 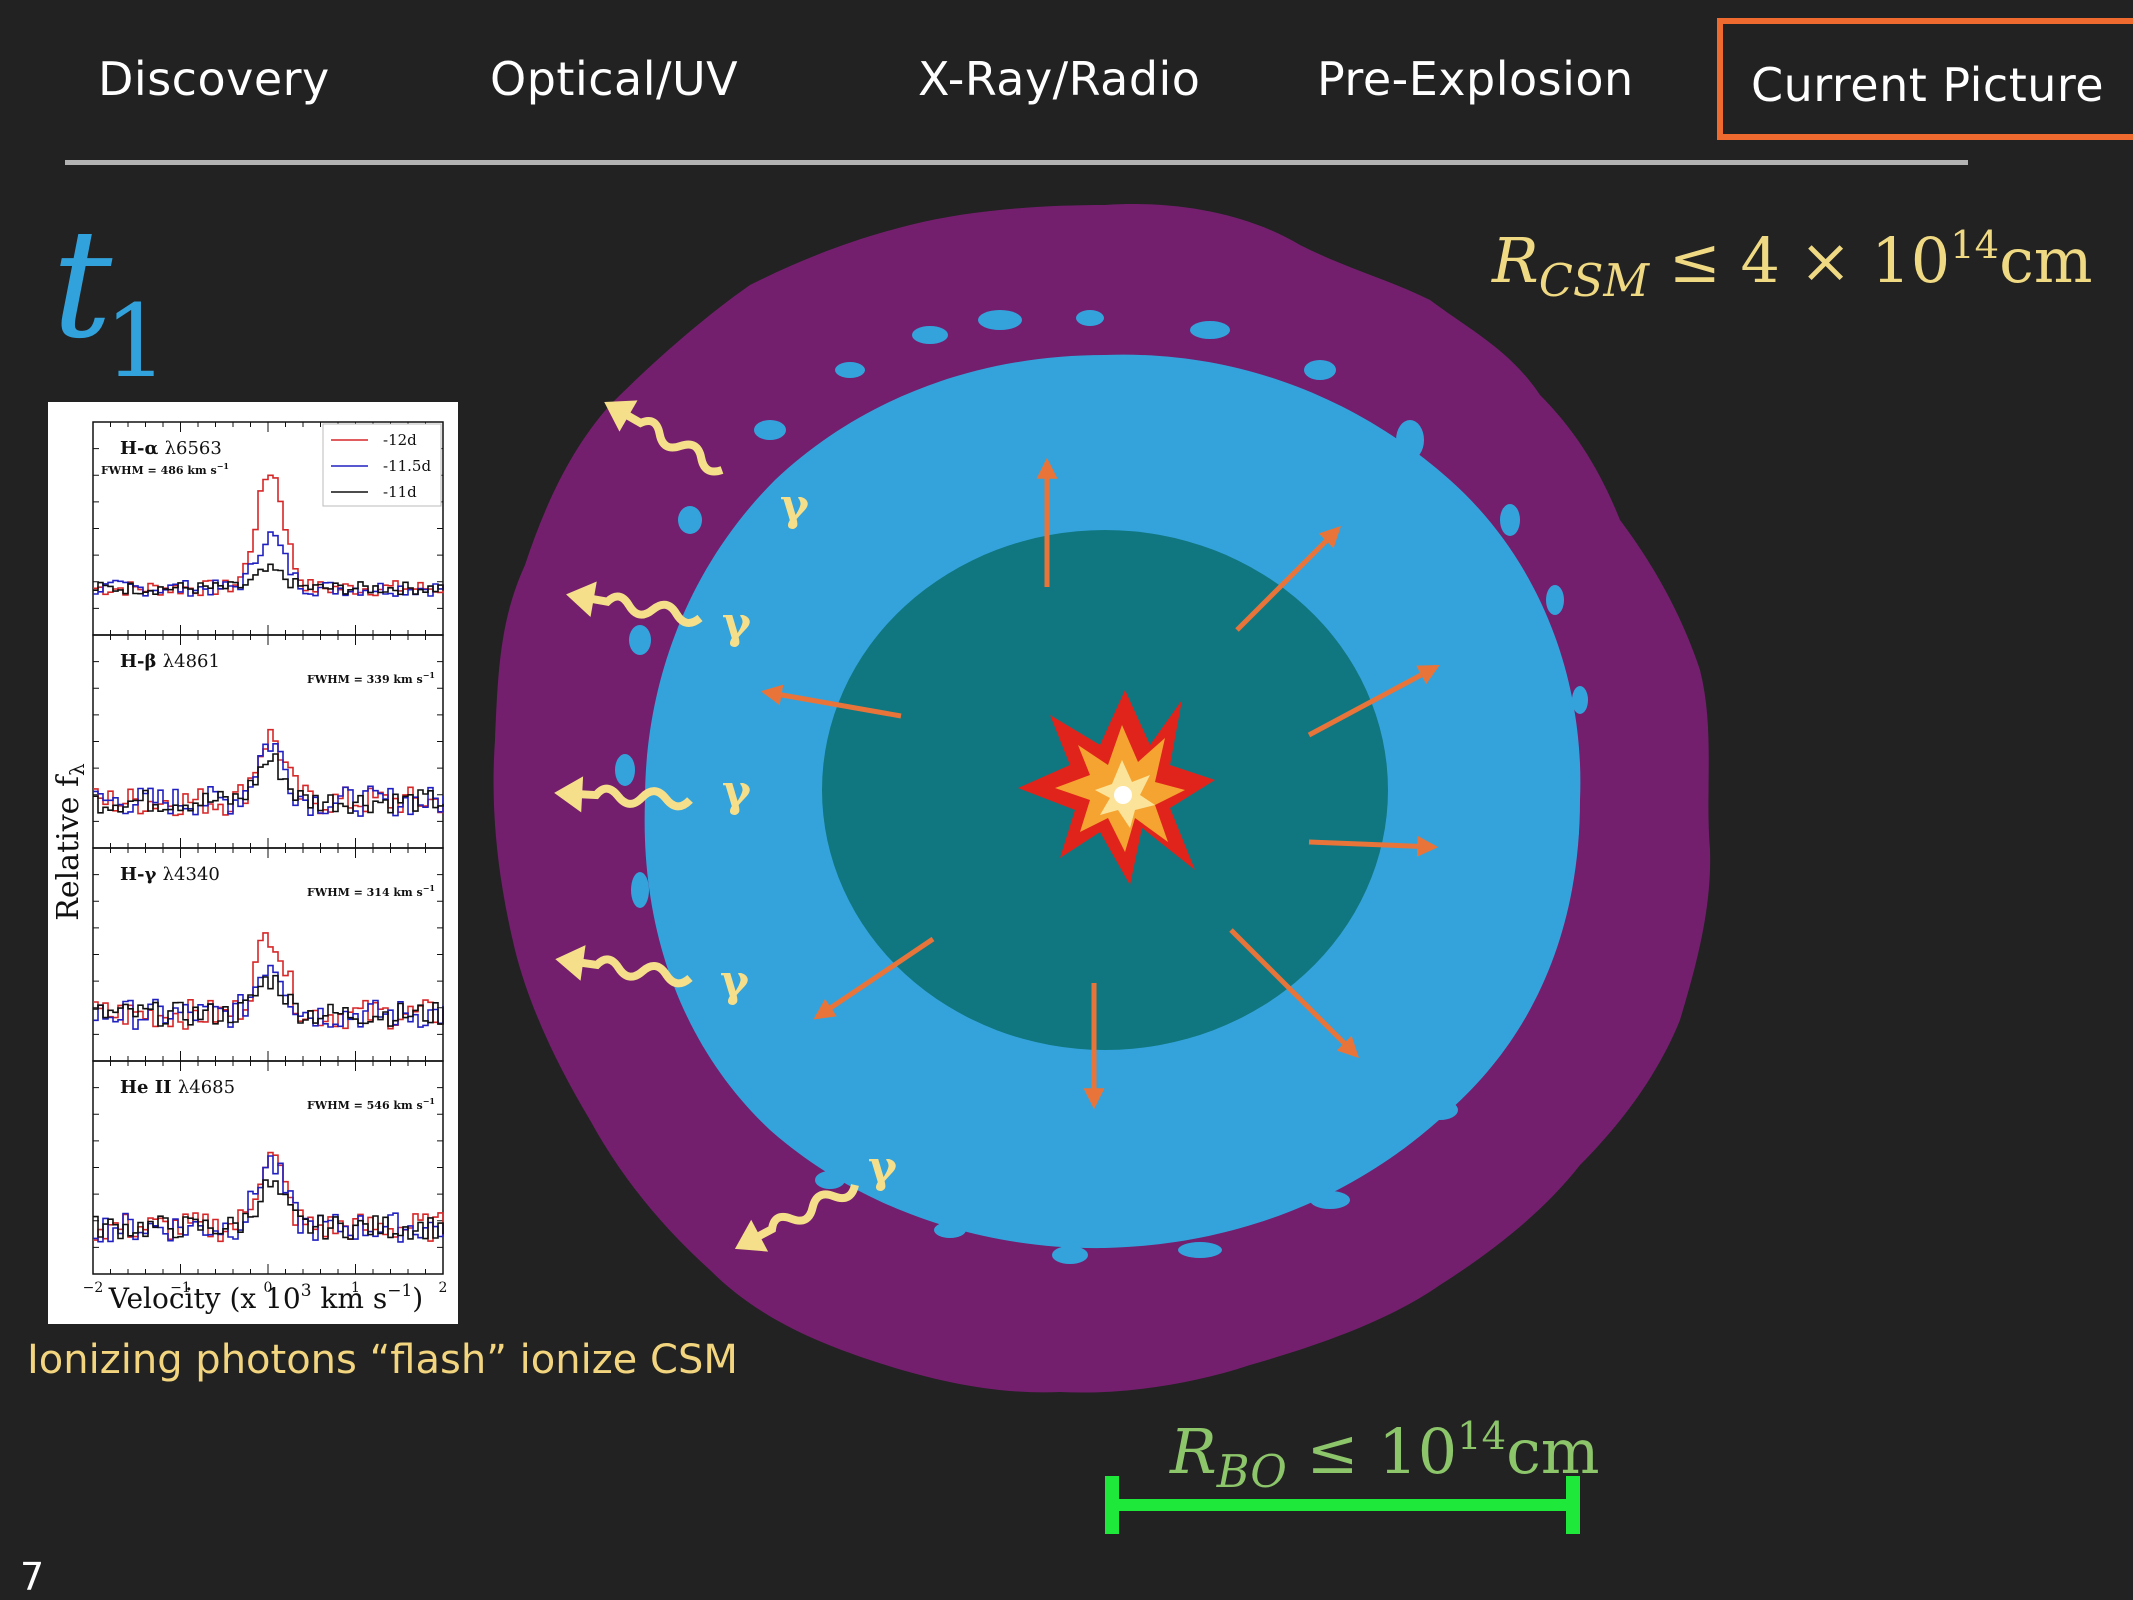 I want to click on scale-bar-line, so click(x=1342, y=1505).